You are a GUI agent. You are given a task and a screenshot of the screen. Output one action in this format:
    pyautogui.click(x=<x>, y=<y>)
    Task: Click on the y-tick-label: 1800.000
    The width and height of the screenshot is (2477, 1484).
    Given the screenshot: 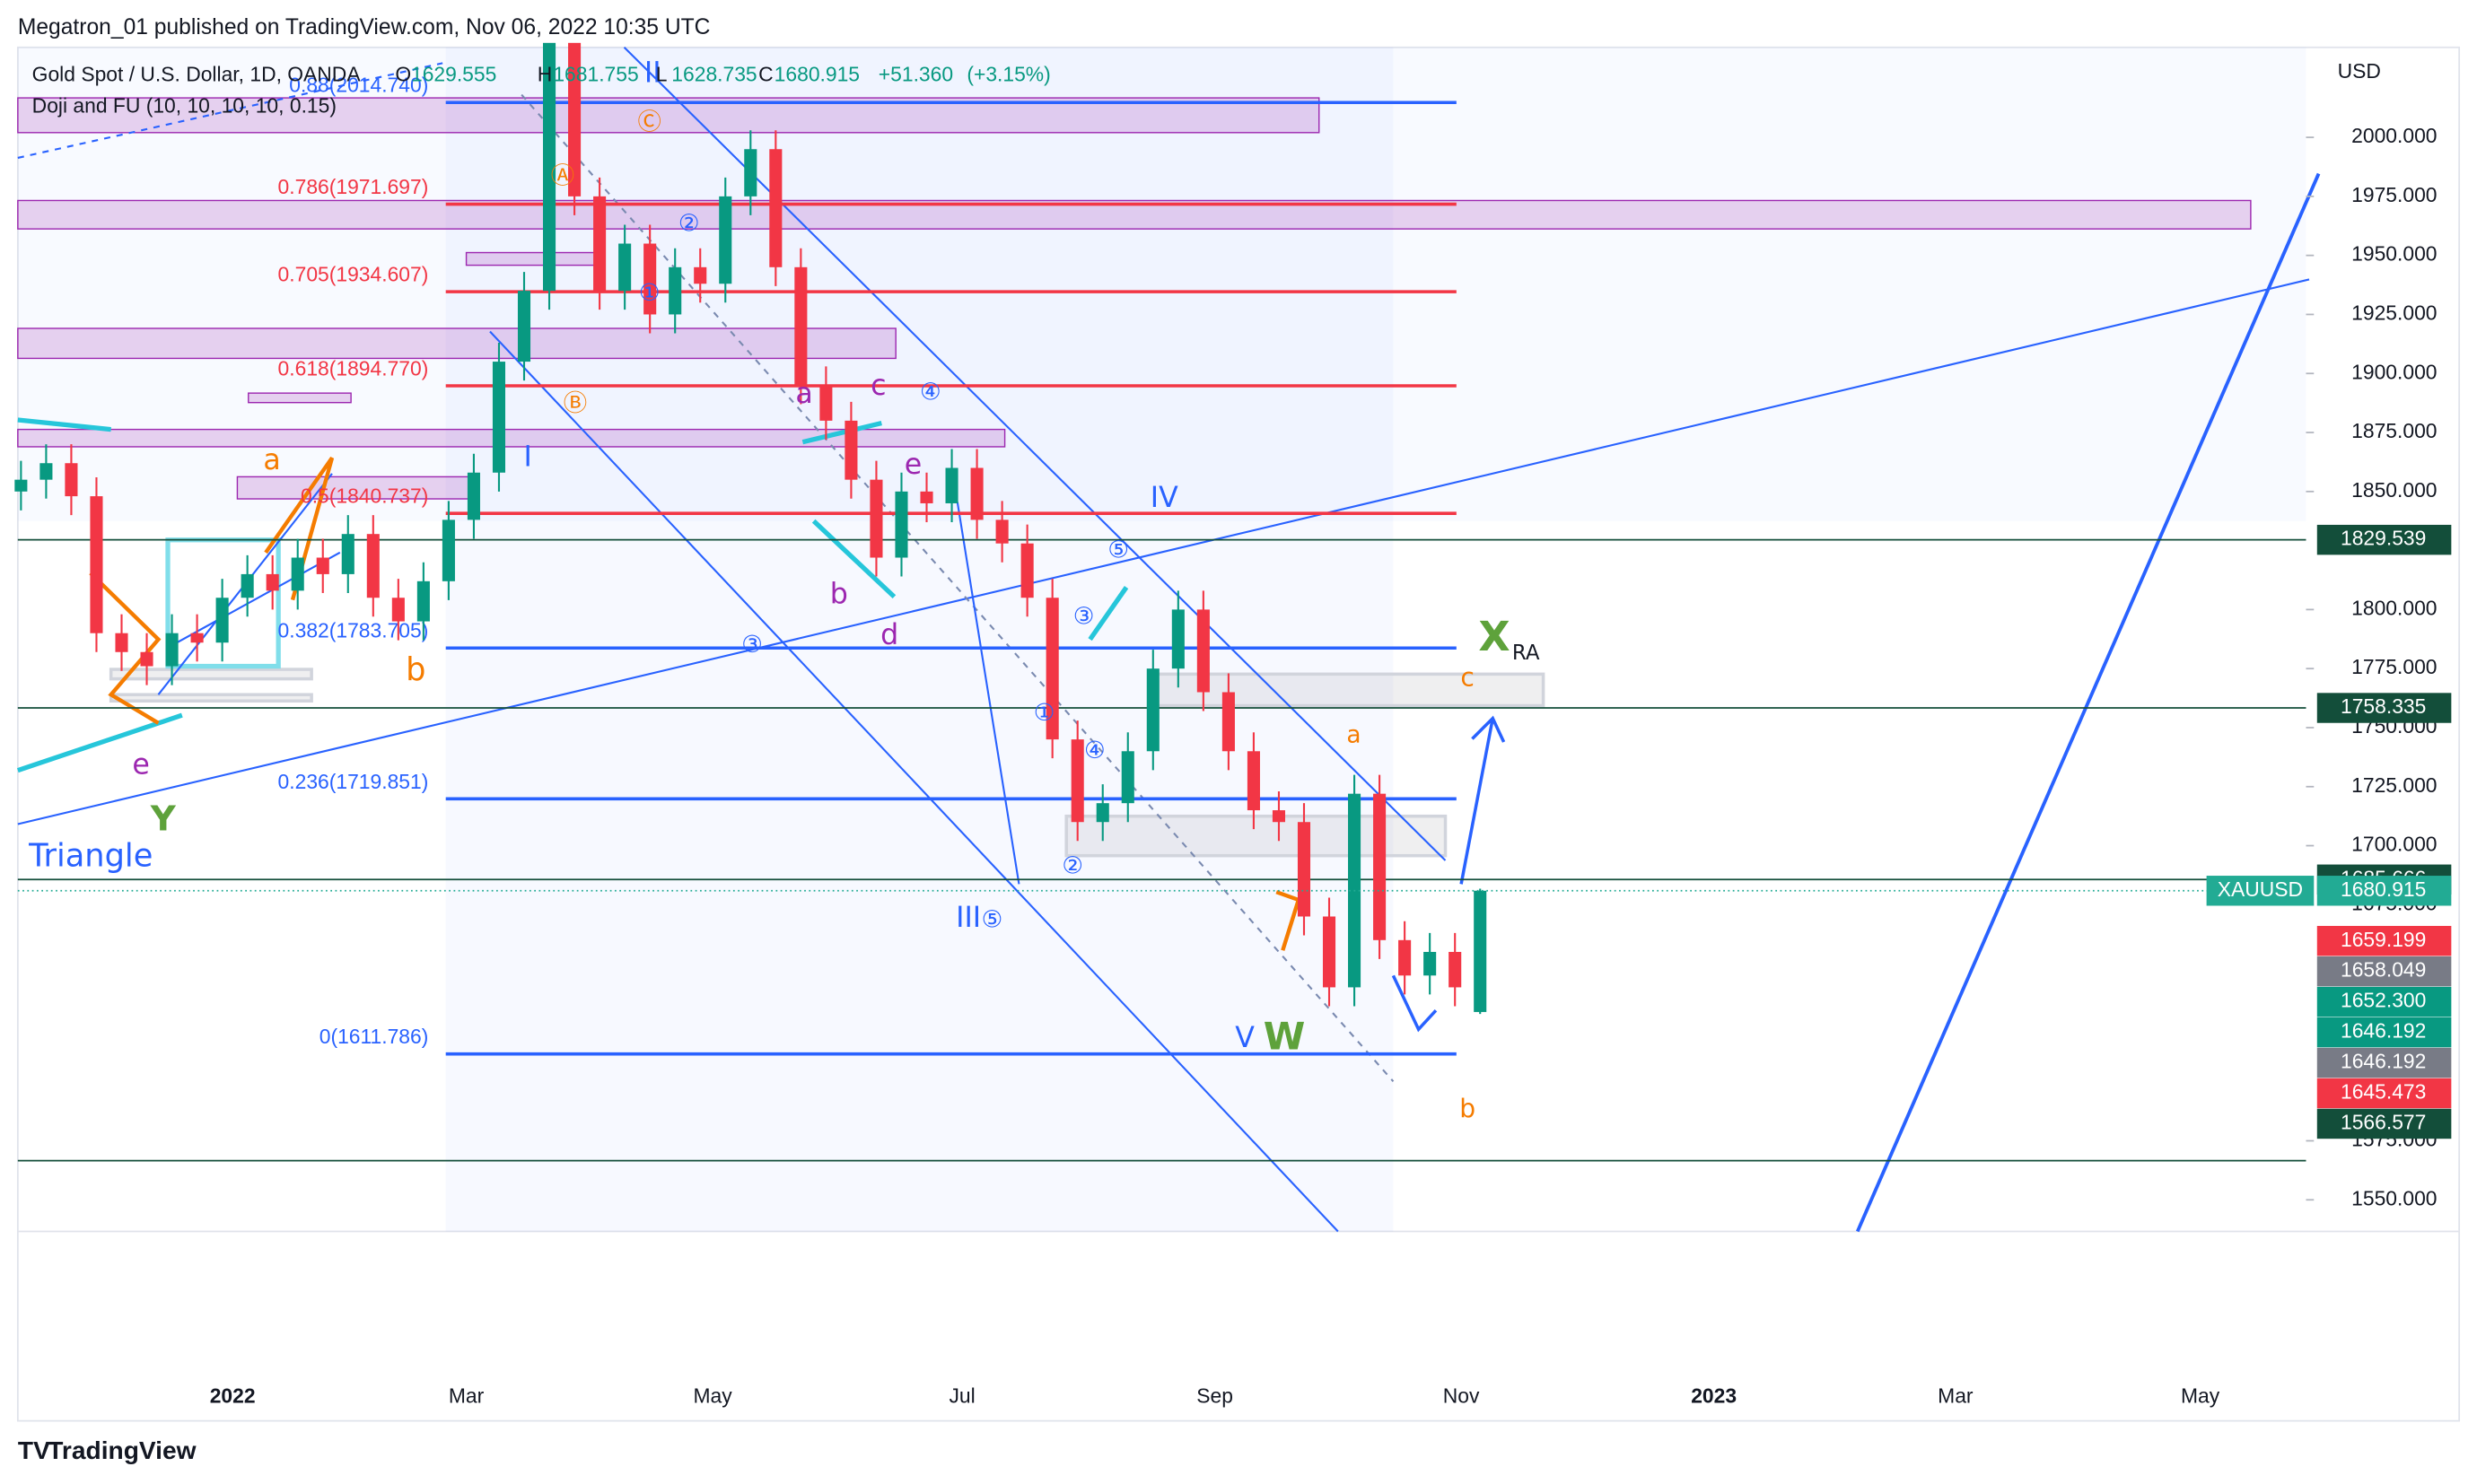 What is the action you would take?
    pyautogui.click(x=2394, y=608)
    